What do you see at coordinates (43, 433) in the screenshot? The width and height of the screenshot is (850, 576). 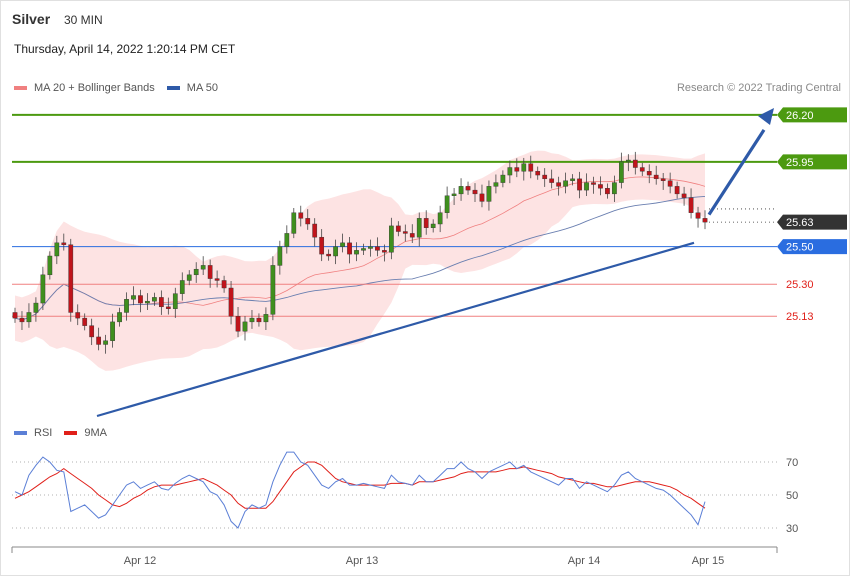 I see `legend-label-rsi: RSI` at bounding box center [43, 433].